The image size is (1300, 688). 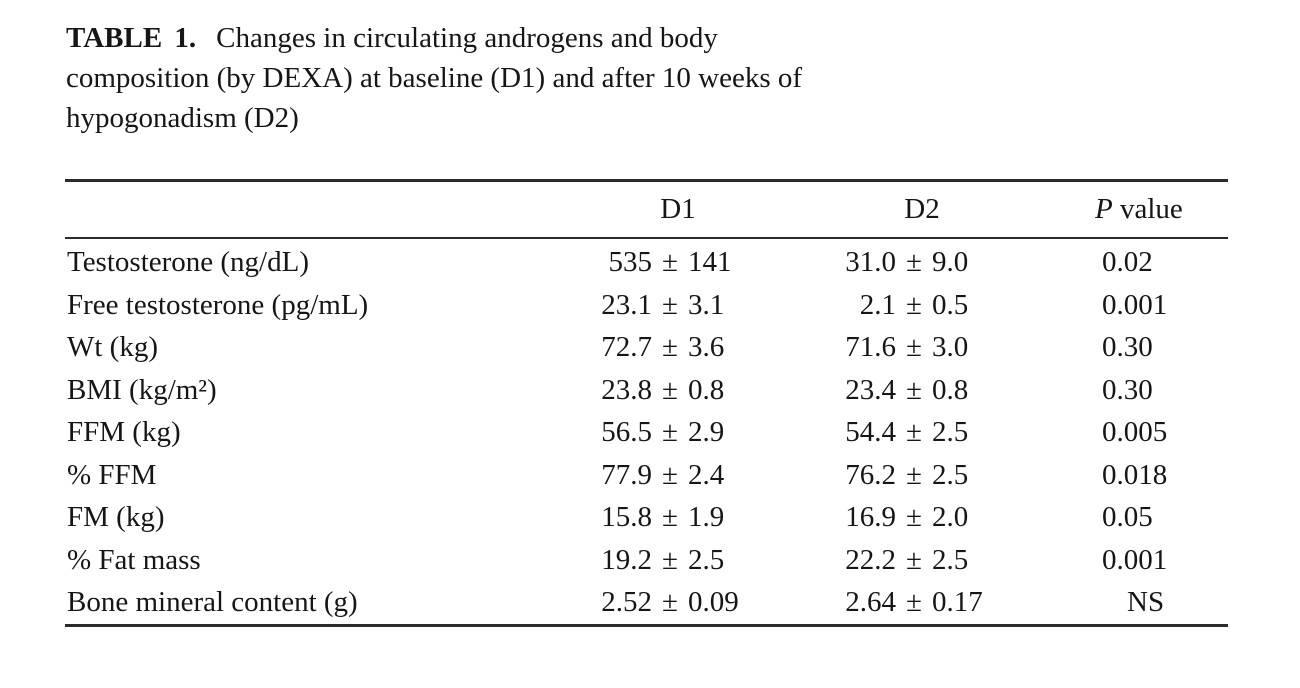 What do you see at coordinates (1135, 432) in the screenshot?
I see `p-value: 0.005` at bounding box center [1135, 432].